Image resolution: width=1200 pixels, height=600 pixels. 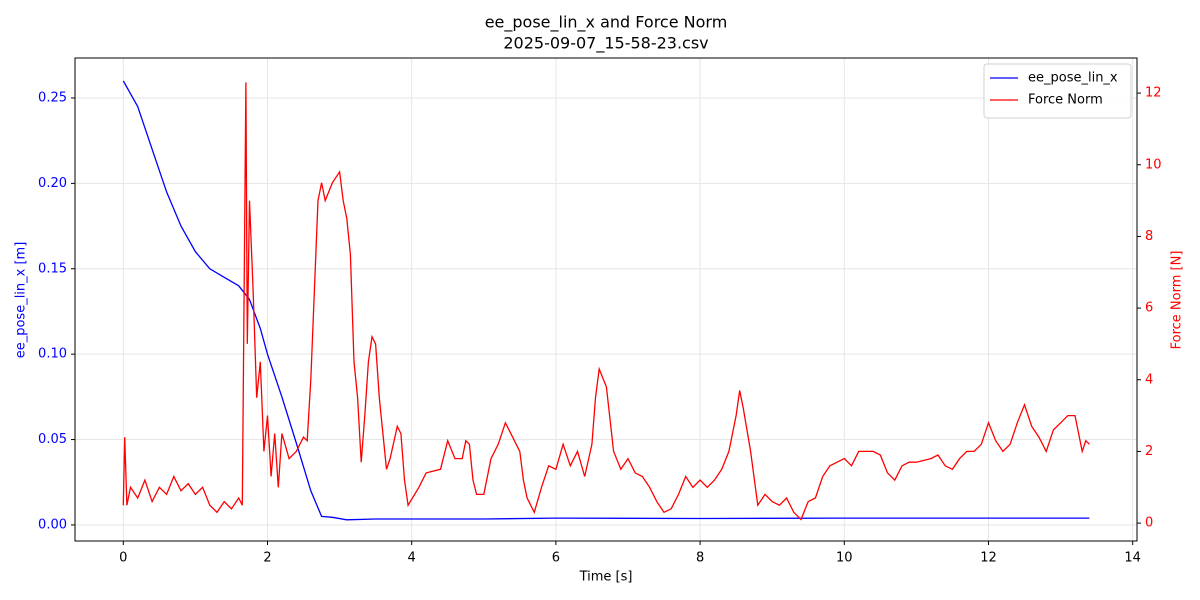 I want to click on legend-box, so click(x=1057, y=91).